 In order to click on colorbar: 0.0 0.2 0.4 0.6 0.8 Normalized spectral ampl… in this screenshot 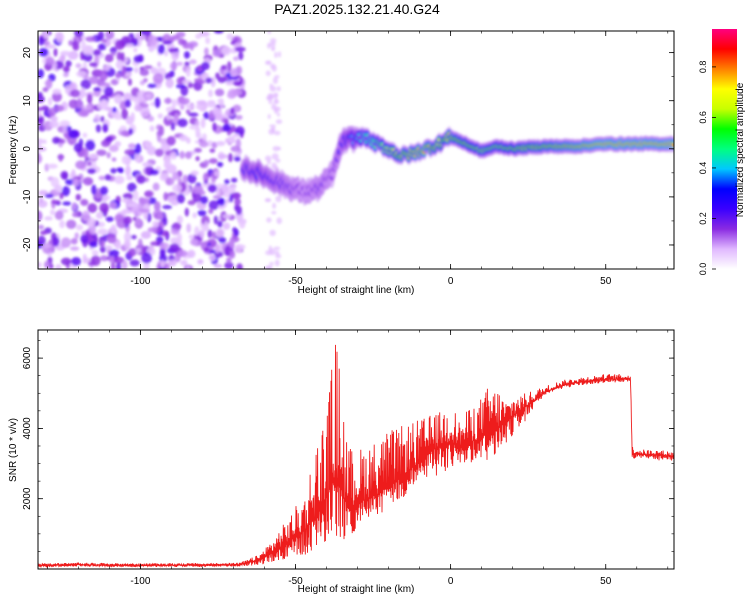, I will do `click(722, 152)`.